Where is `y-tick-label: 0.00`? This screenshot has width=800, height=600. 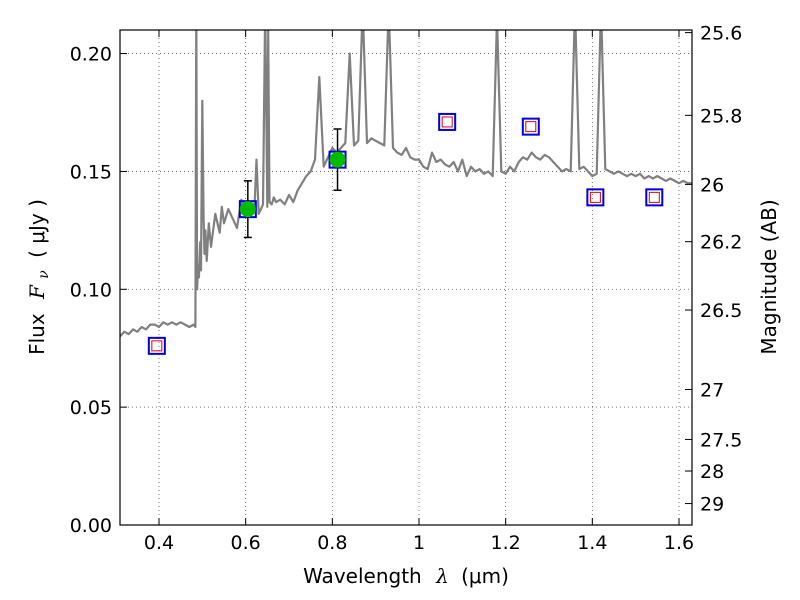
y-tick-label: 0.00 is located at coordinates (91, 526).